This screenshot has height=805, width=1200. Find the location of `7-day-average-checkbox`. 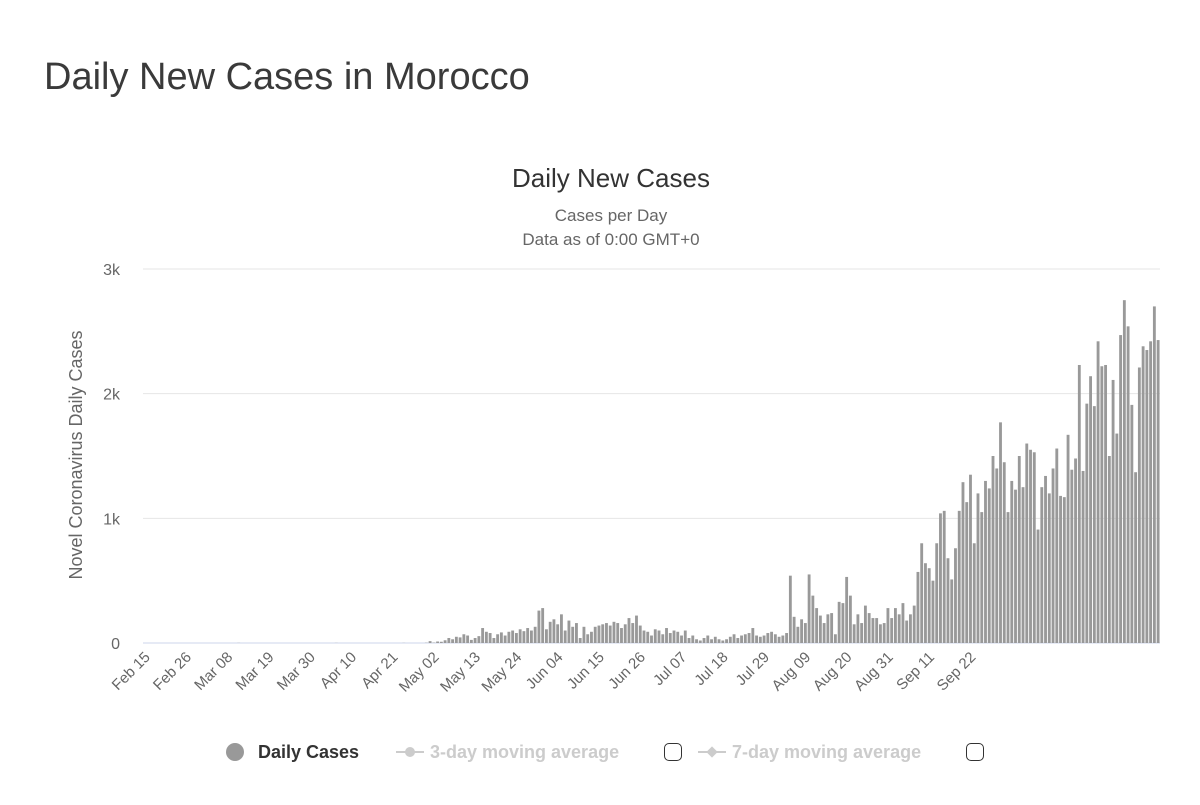

7-day-average-checkbox is located at coordinates (975, 752).